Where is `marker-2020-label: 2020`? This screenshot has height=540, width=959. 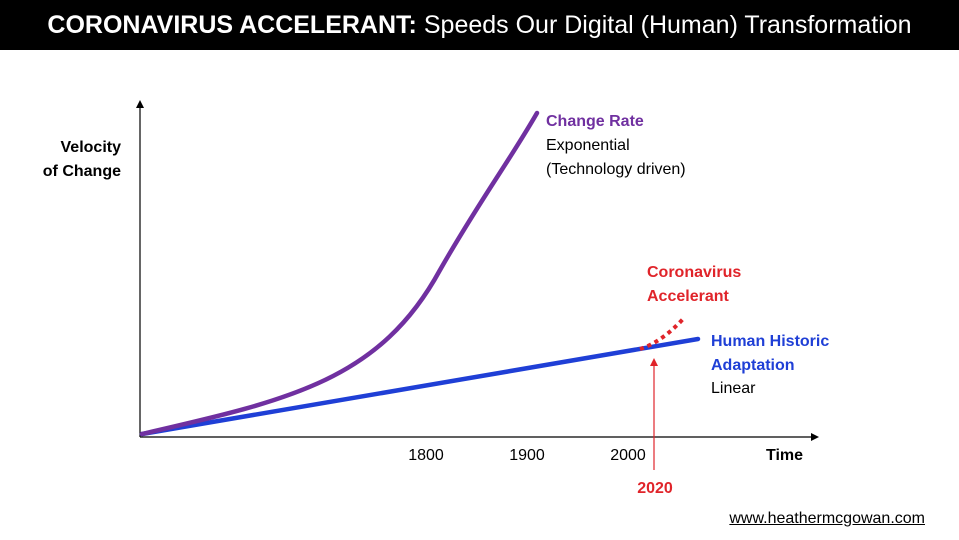 marker-2020-label: 2020 is located at coordinates (655, 488).